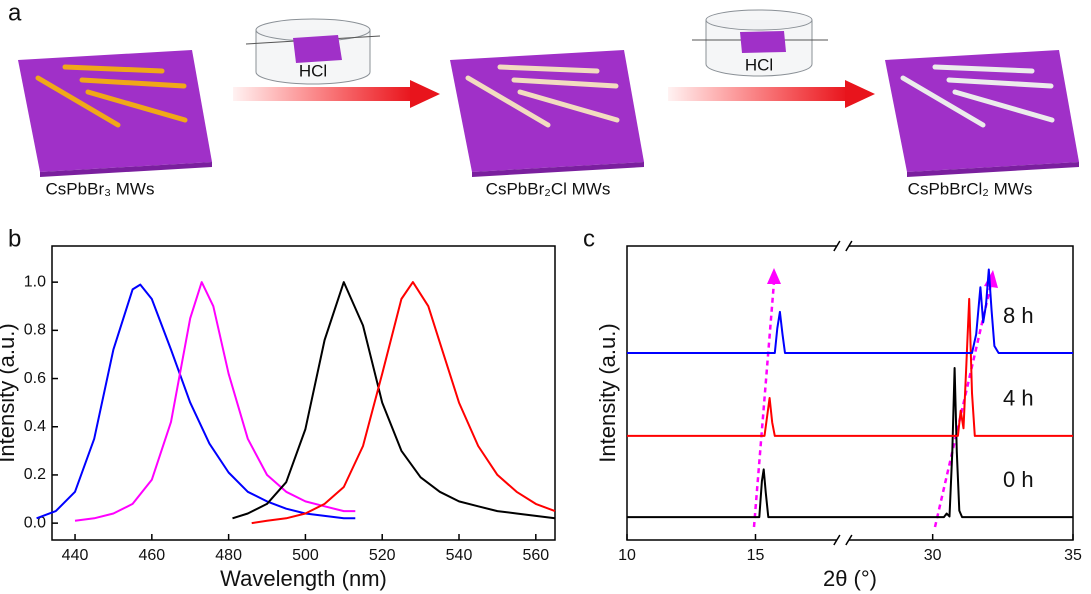 This screenshot has height=594, width=1091. Describe the element at coordinates (35, 281) in the screenshot. I see `y-tick-label: 1.0` at that location.